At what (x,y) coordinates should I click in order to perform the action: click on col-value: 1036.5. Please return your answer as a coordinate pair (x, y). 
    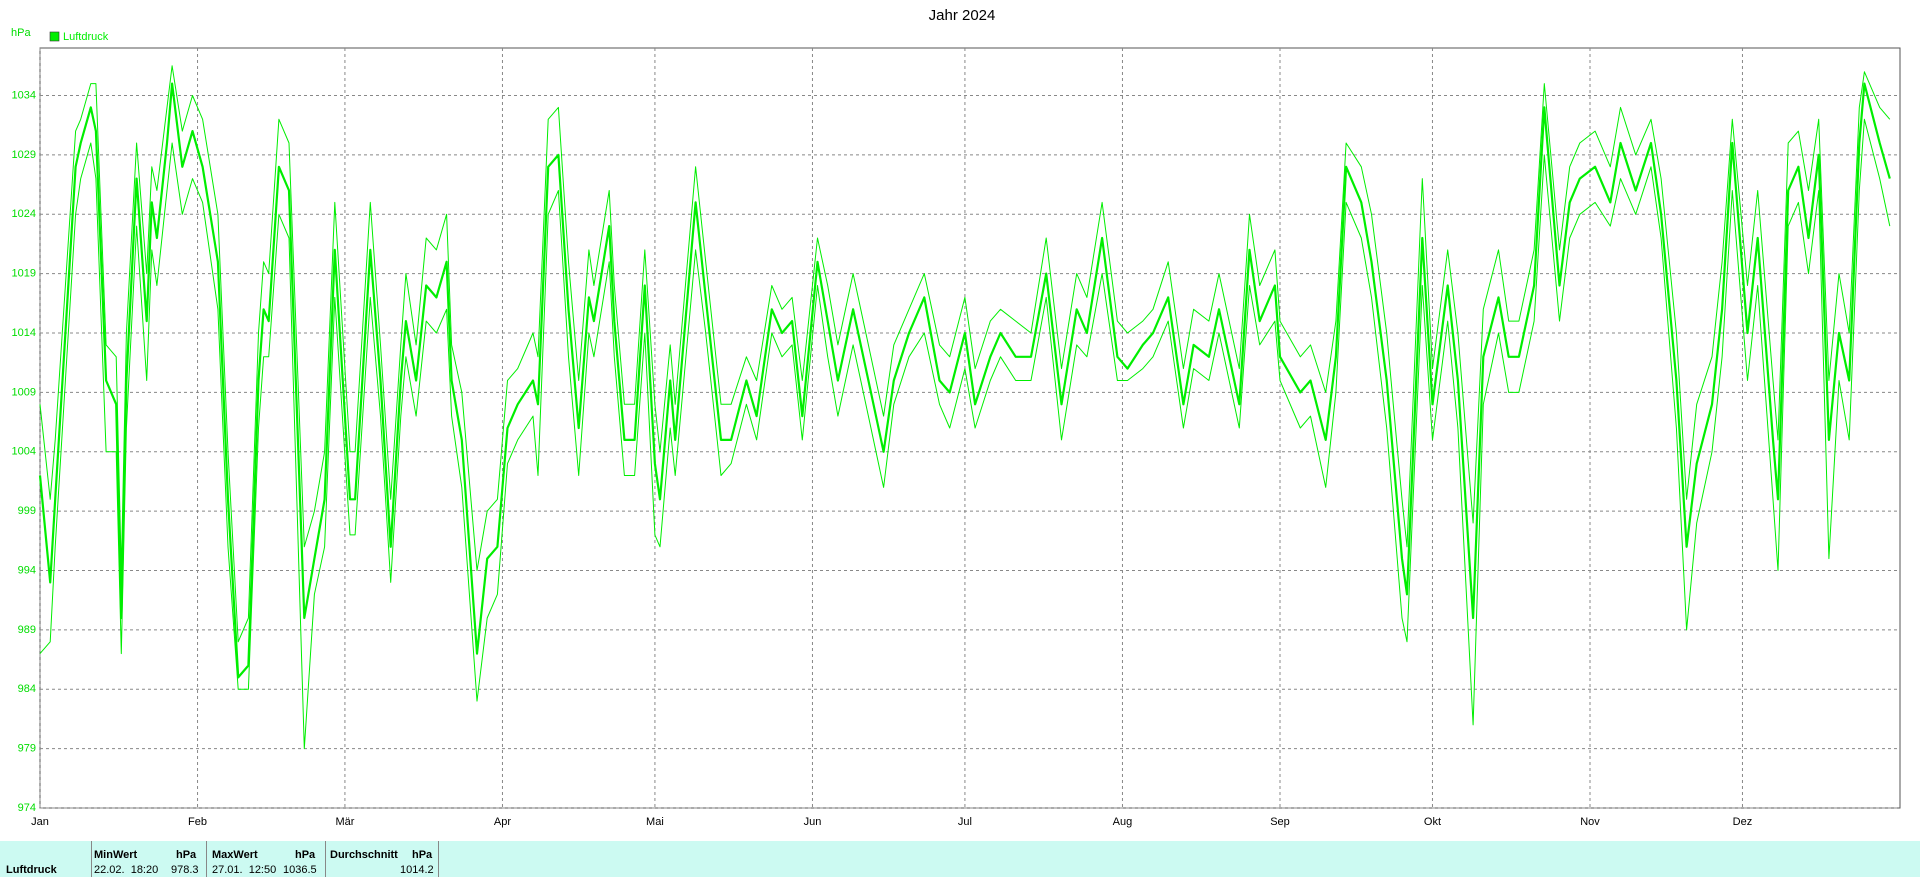
    Looking at the image, I should click on (300, 870).